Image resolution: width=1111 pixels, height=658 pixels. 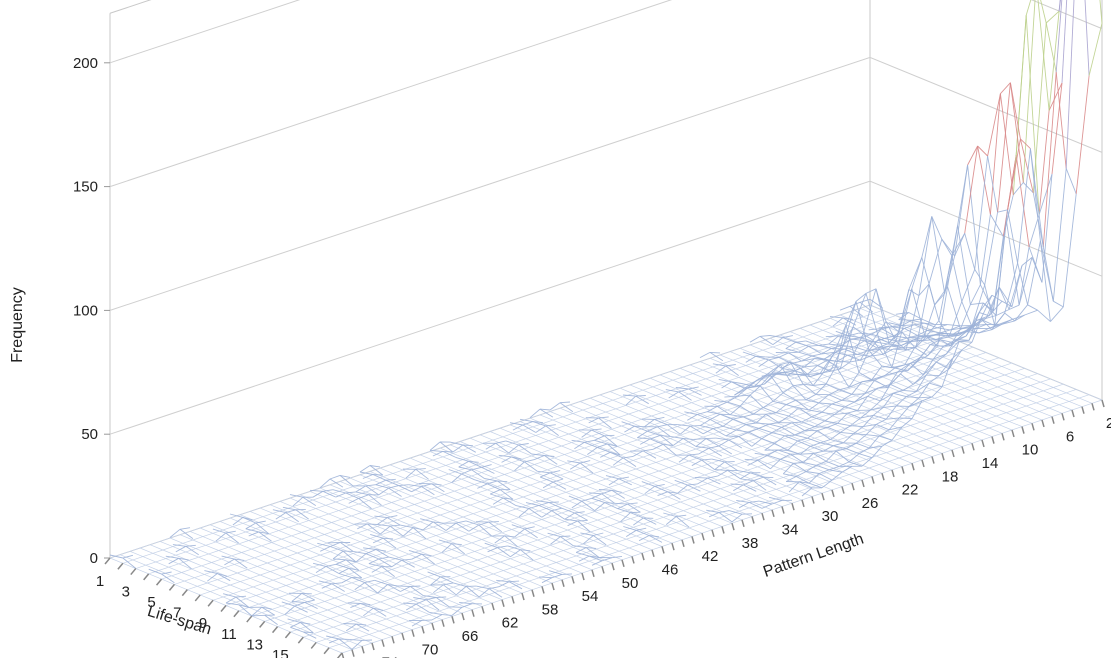 I want to click on lifespan-tick-label-15: 15, so click(x=280, y=652).